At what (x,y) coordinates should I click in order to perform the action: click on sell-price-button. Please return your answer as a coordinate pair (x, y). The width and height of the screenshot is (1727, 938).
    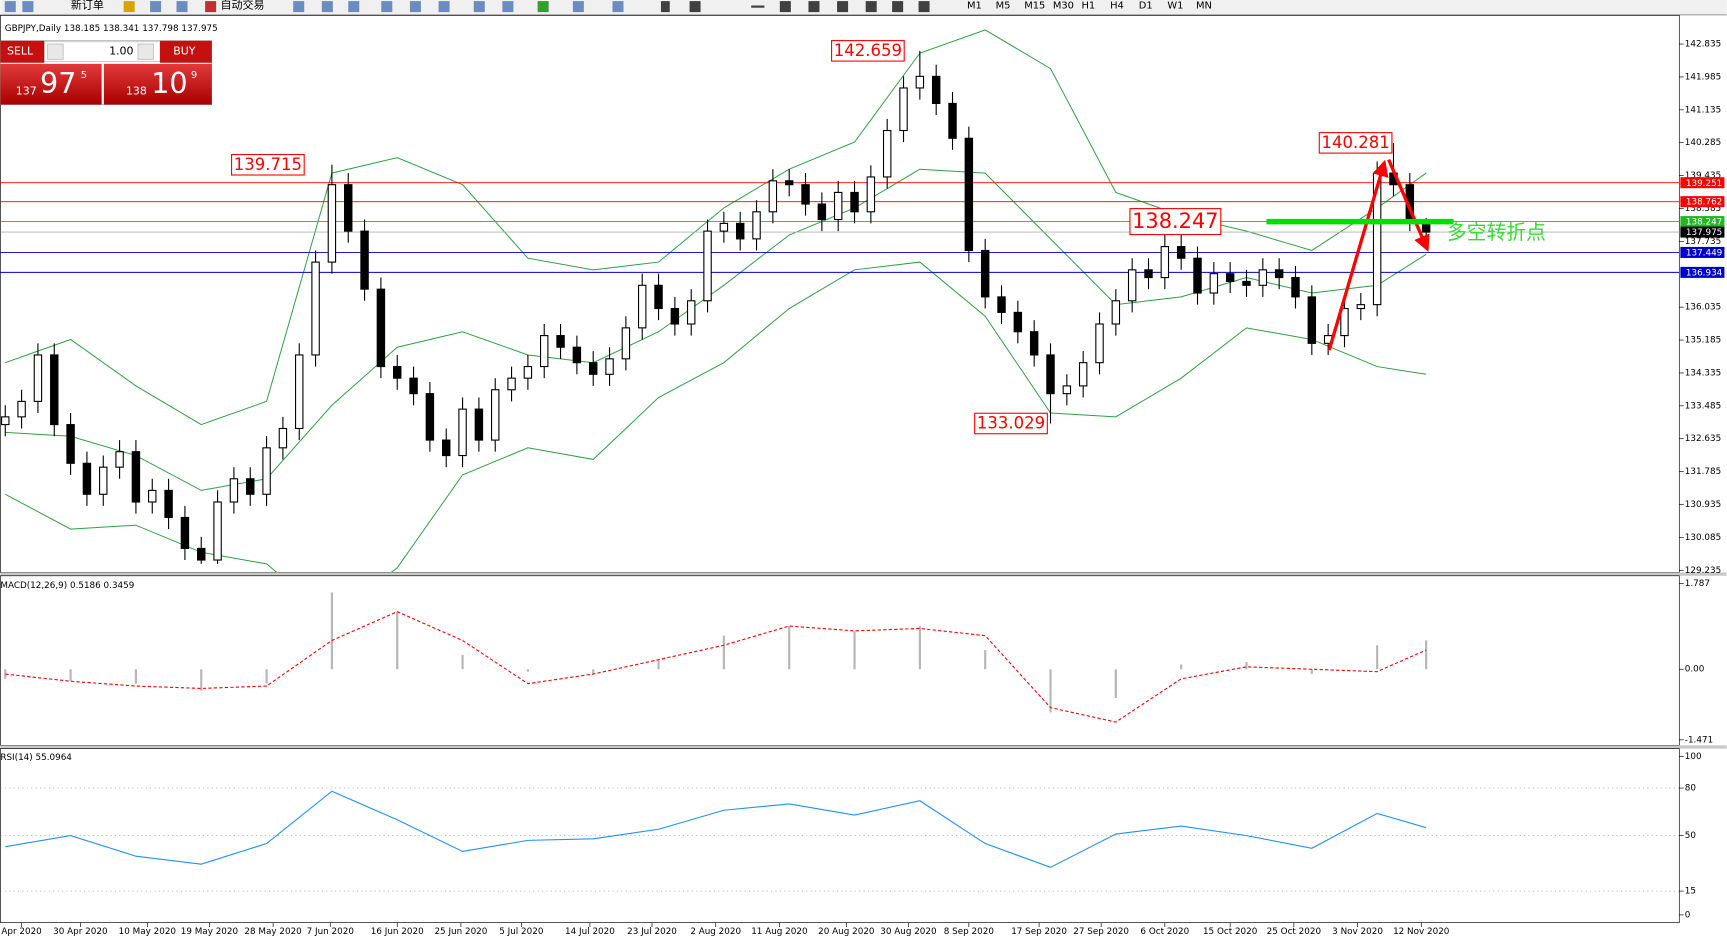
    Looking at the image, I should click on (51, 84).